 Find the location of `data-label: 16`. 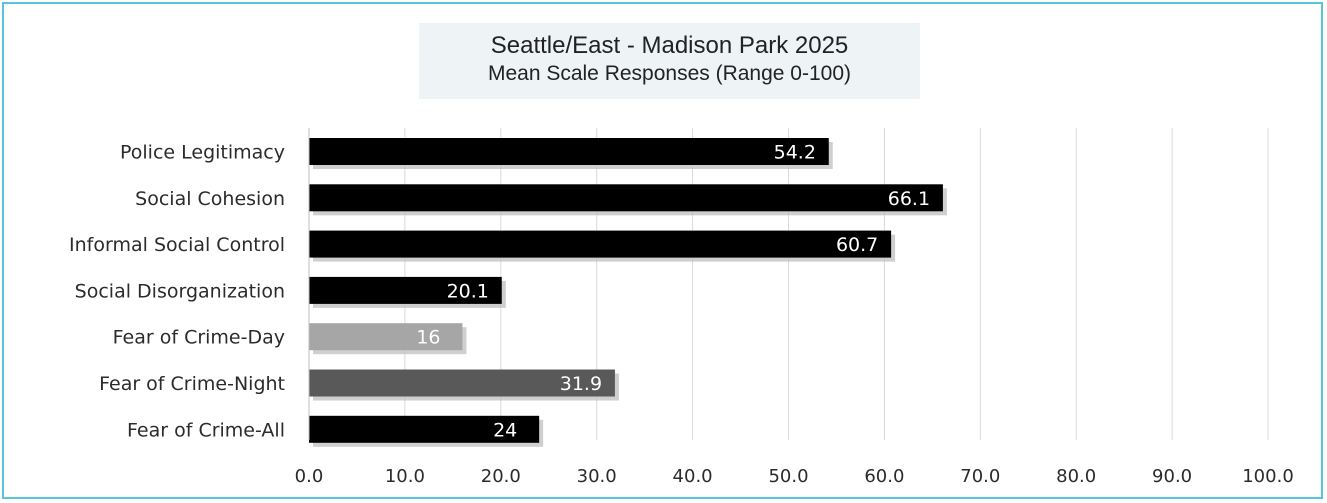

data-label: 16 is located at coordinates (428, 338).